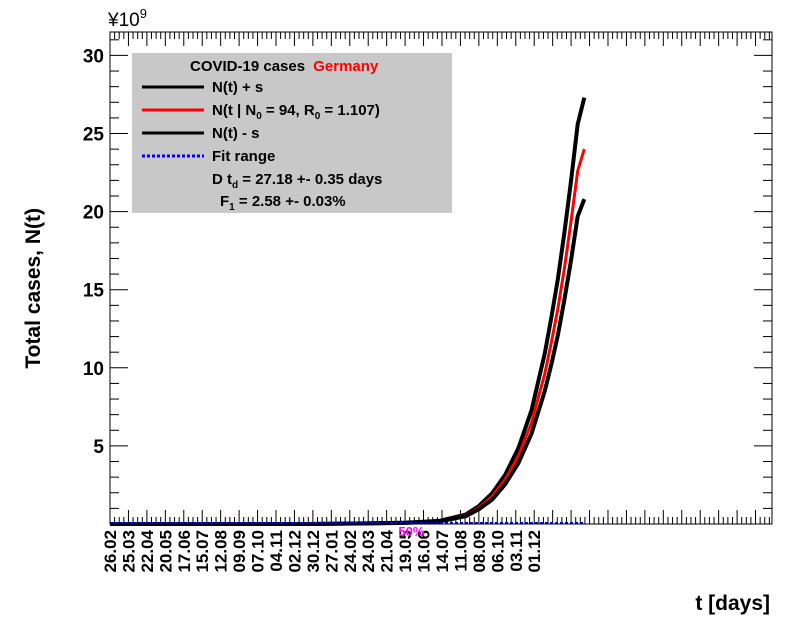  What do you see at coordinates (110, 551) in the screenshot?
I see `x-tick-label: 26.02` at bounding box center [110, 551].